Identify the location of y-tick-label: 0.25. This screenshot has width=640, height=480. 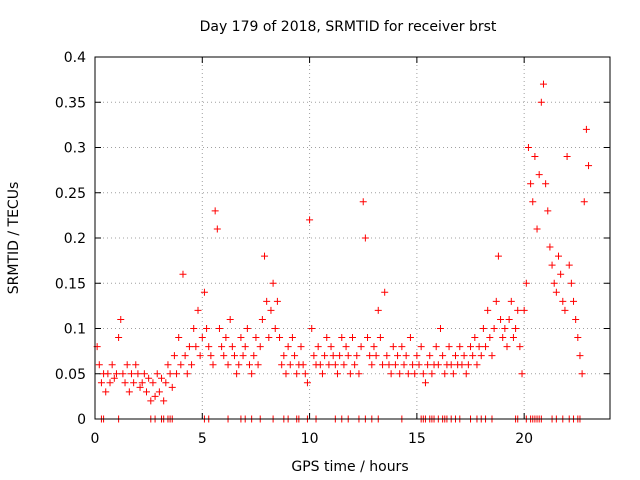
(70, 194).